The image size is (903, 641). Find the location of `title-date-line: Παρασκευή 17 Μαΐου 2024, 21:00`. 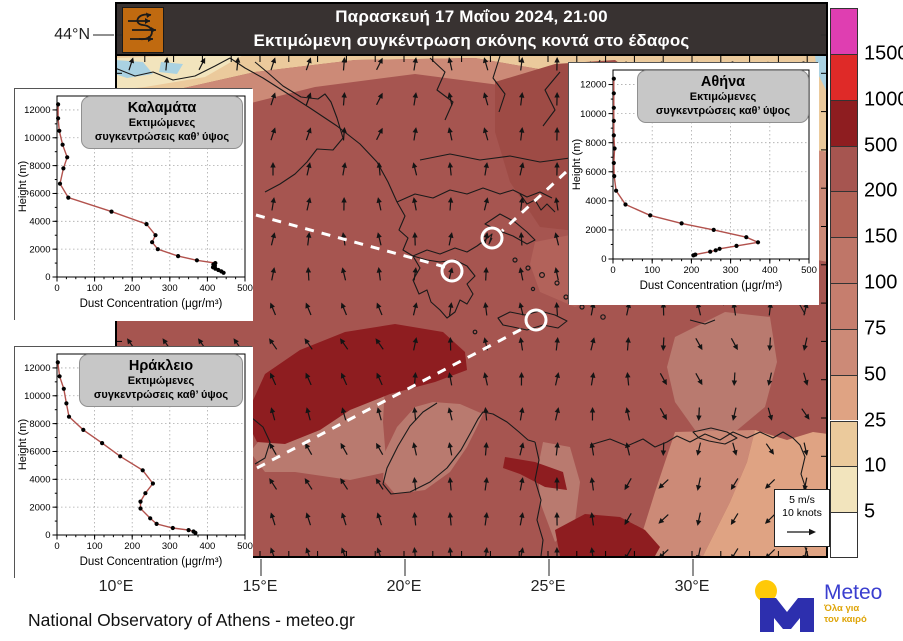

title-date-line: Παρασκευή 17 Μαΐου 2024, 21:00 is located at coordinates (471, 16).